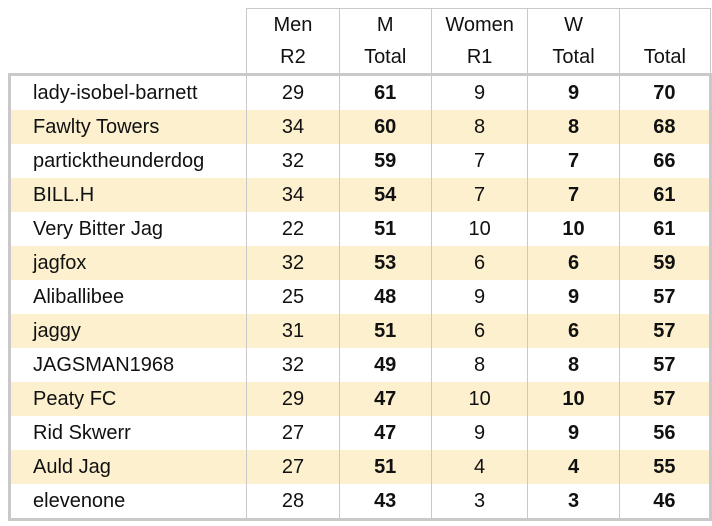 Image resolution: width=712 pixels, height=526 pixels. Describe the element at coordinates (665, 433) in the screenshot. I see `total-cell: 56` at that location.